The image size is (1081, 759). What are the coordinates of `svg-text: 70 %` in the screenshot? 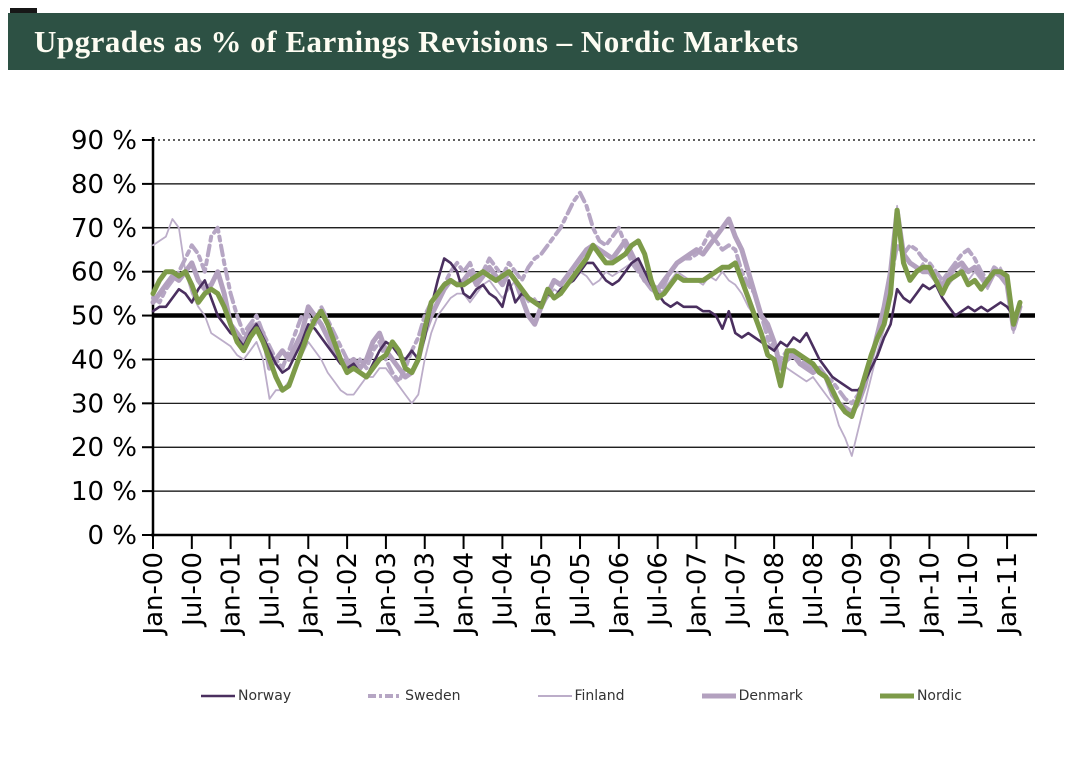 It's located at (104, 229).